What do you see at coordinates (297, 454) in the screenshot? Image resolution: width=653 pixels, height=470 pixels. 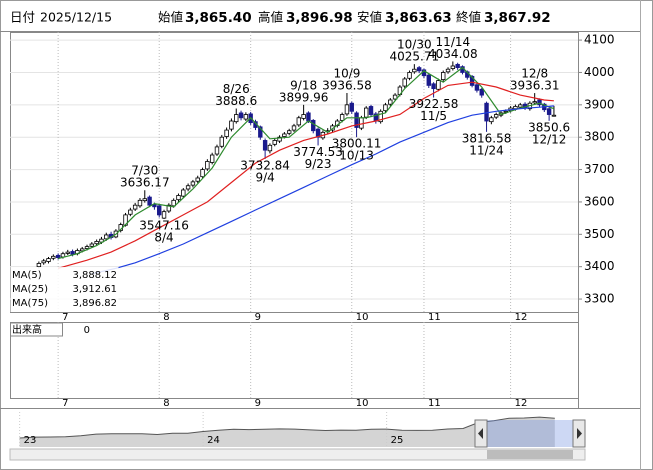 I see `scrollbar` at bounding box center [297, 454].